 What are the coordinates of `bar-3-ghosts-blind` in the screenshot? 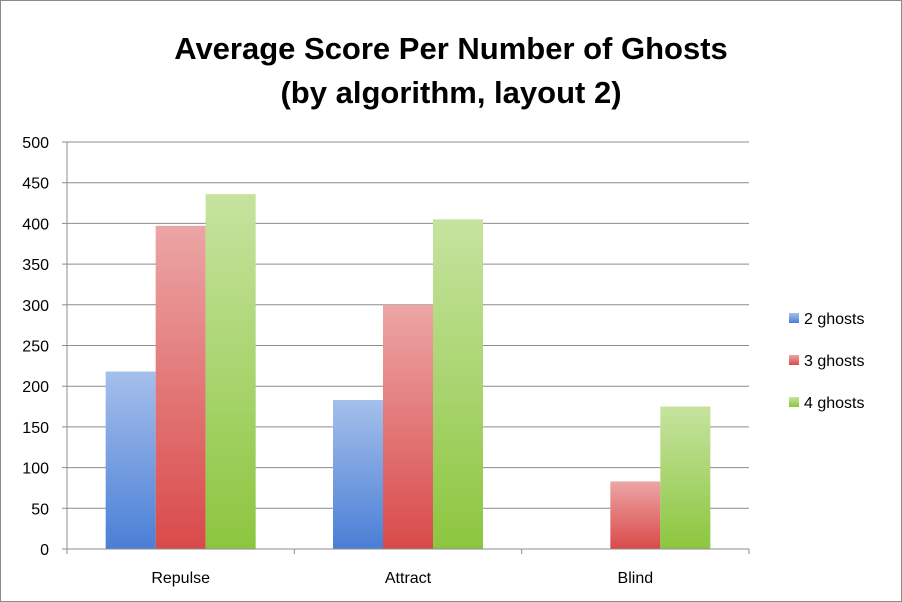 It's located at (635, 515).